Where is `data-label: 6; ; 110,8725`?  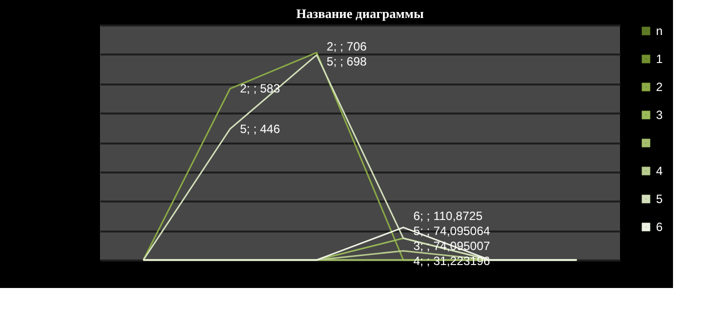 data-label: 6; ; 110,8725 is located at coordinates (448, 216).